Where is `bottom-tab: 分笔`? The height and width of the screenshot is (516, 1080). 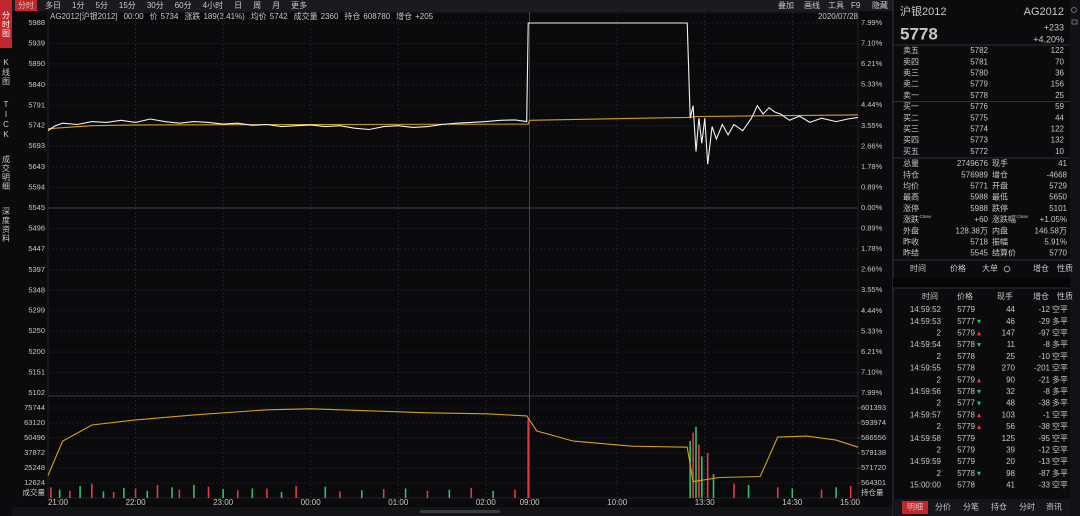 bottom-tab: 分笔 is located at coordinates (971, 507).